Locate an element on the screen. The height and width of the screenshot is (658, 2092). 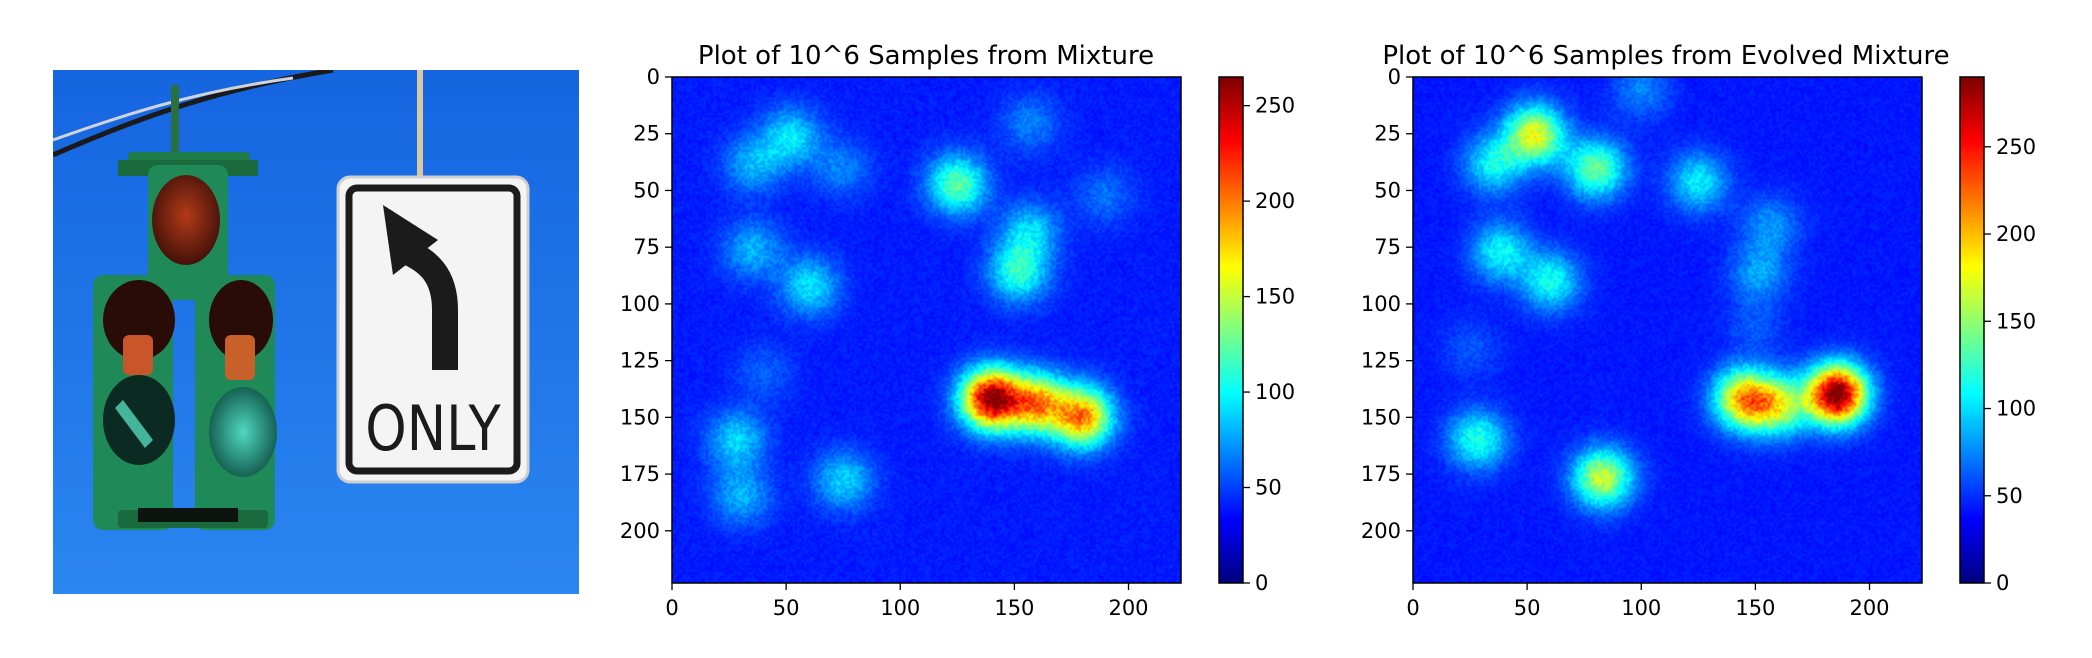
plot-1-title: Plot of 10^6 Samples from Mixture is located at coordinates (926, 56).